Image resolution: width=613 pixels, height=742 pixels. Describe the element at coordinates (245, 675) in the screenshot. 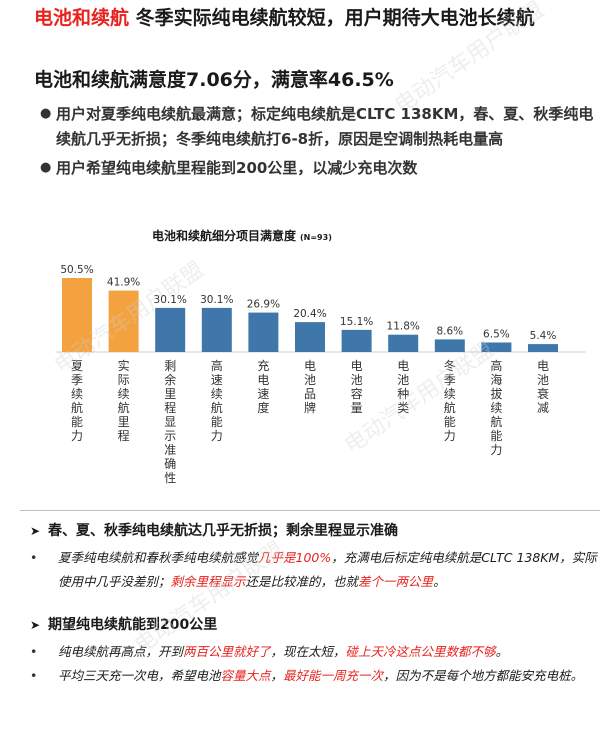

I see `highlight-text: 容量大点` at that location.